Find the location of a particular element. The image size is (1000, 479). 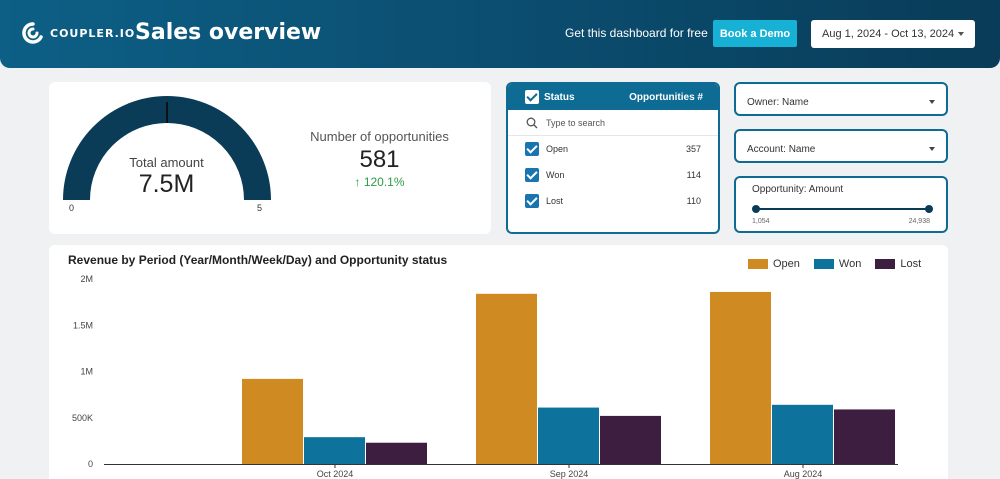

logo-text: COUPLER.IO is located at coordinates (93, 33).